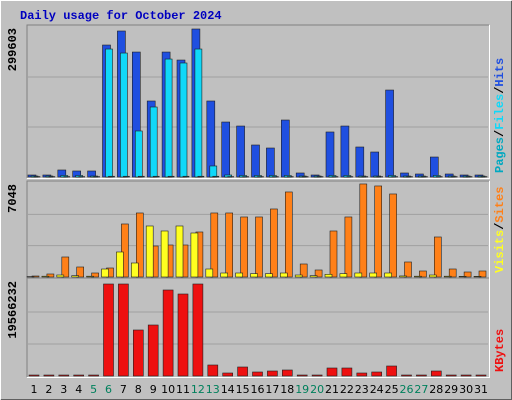 This screenshot has height=400, width=512. What do you see at coordinates (500, 350) in the screenshot?
I see `legend-entry: KBytes` at bounding box center [500, 350].